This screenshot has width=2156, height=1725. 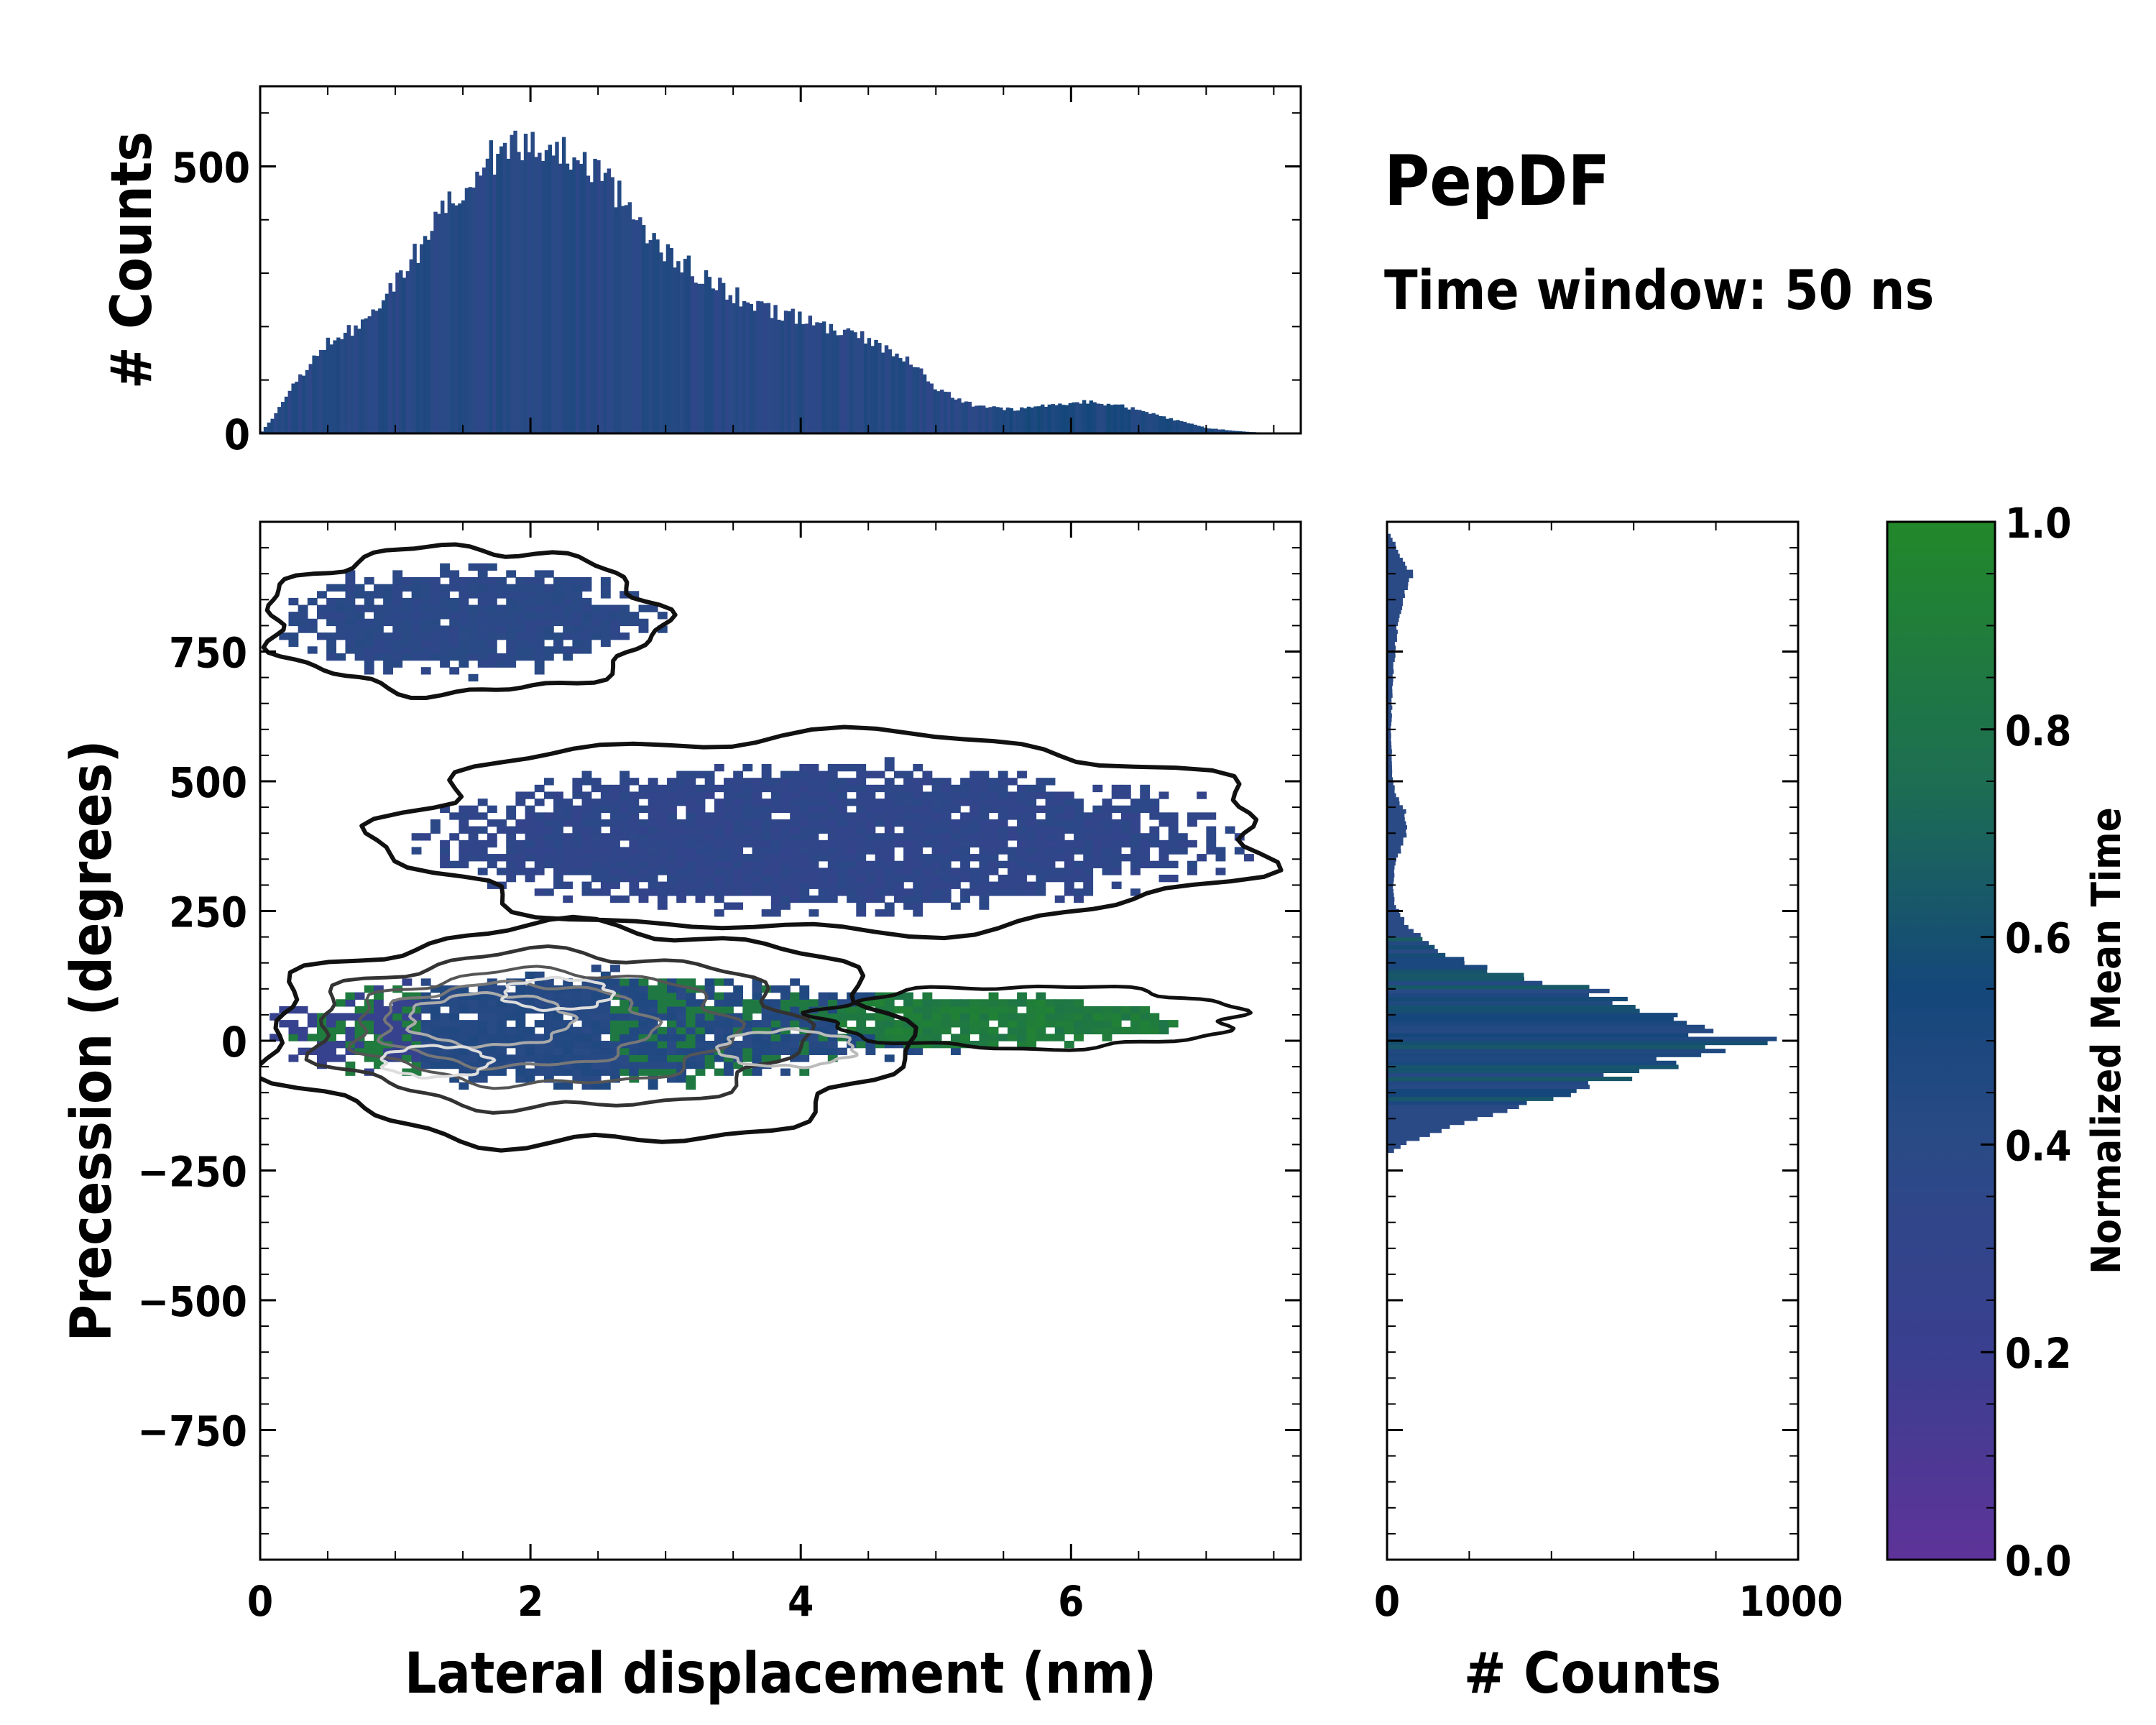 What do you see at coordinates (558, 993) in the screenshot?
I see `contour-line` at bounding box center [558, 993].